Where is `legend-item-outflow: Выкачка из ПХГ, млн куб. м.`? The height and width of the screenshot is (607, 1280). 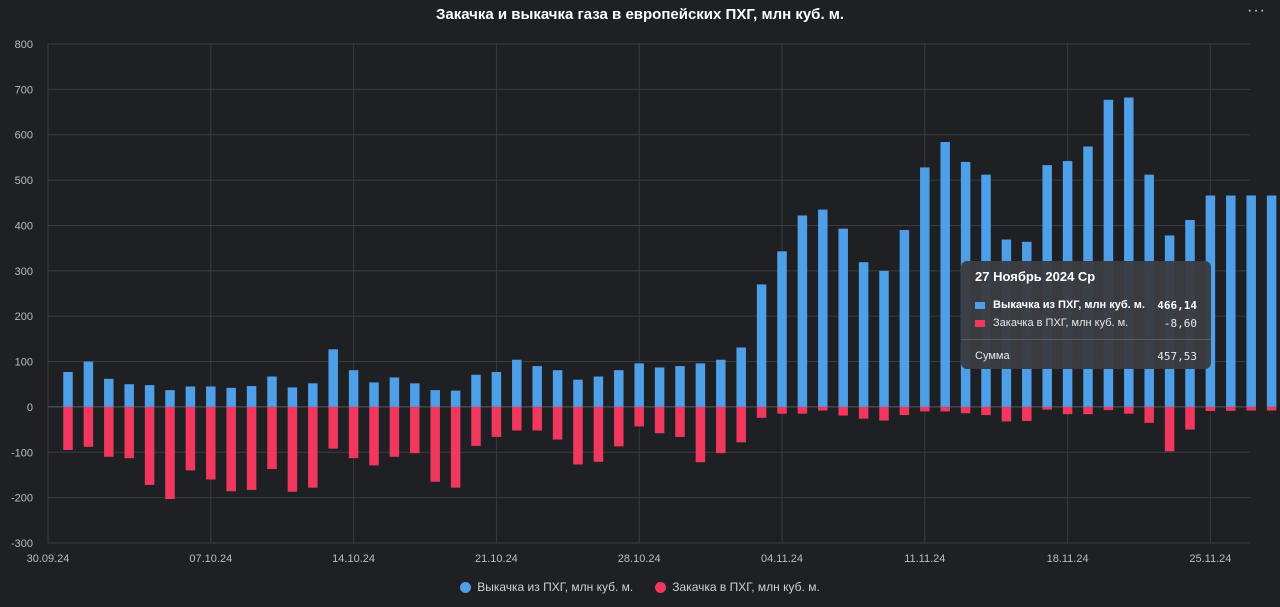 legend-item-outflow: Выкачка из ПХГ, млн куб. м. is located at coordinates (546, 587).